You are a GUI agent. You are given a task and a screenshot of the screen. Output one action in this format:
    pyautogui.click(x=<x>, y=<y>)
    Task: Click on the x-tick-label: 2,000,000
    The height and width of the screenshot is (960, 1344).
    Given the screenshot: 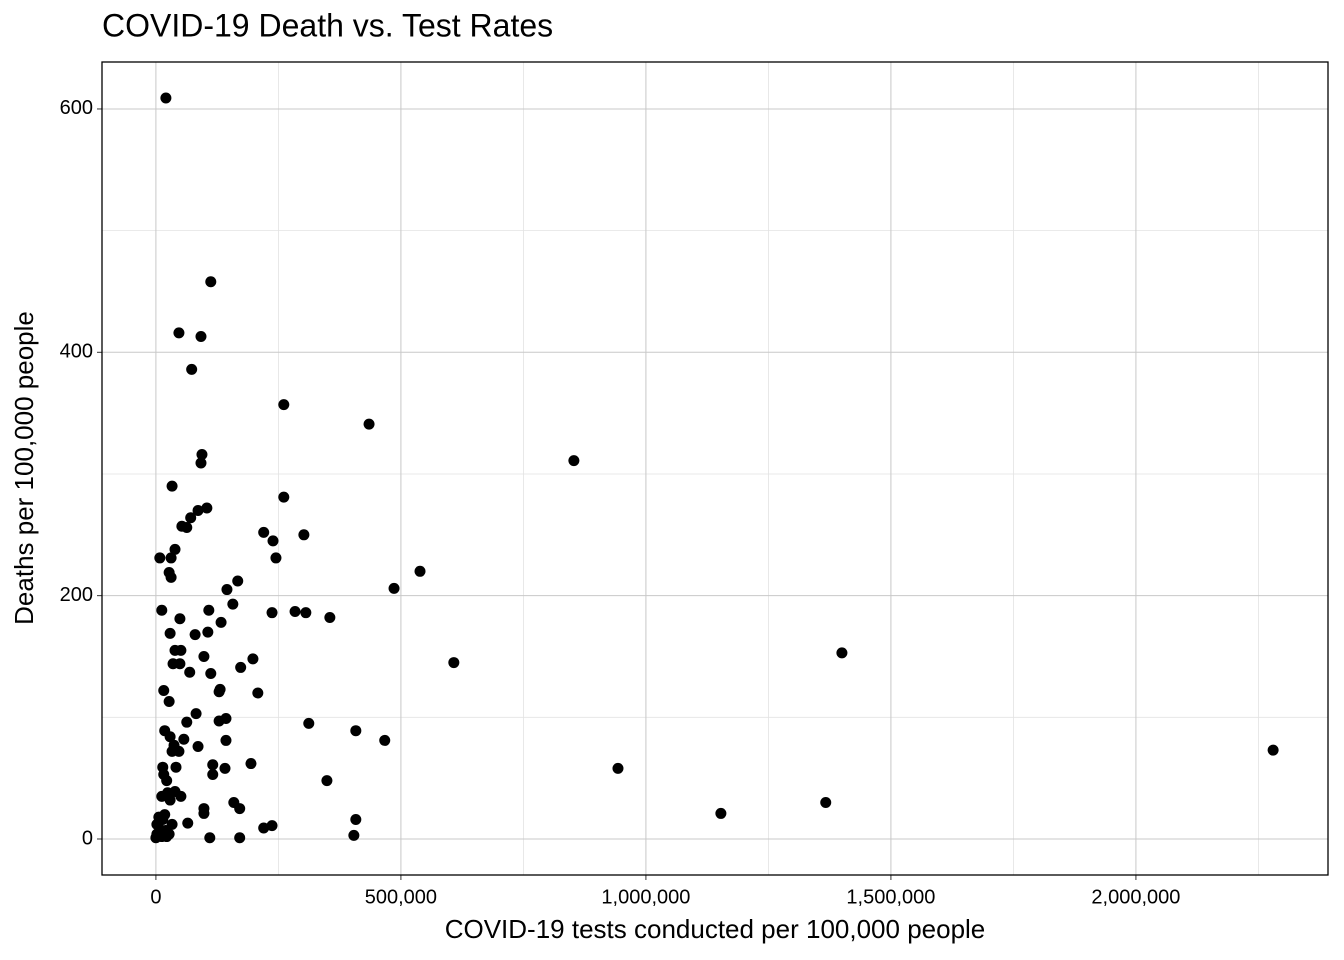 What is the action you would take?
    pyautogui.click(x=1135, y=897)
    